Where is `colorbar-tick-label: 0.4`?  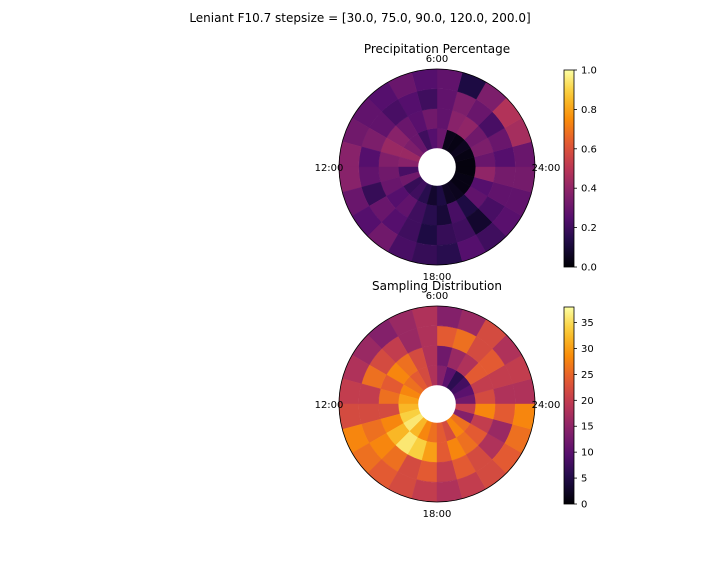
colorbar-tick-label: 0.4 is located at coordinates (589, 189).